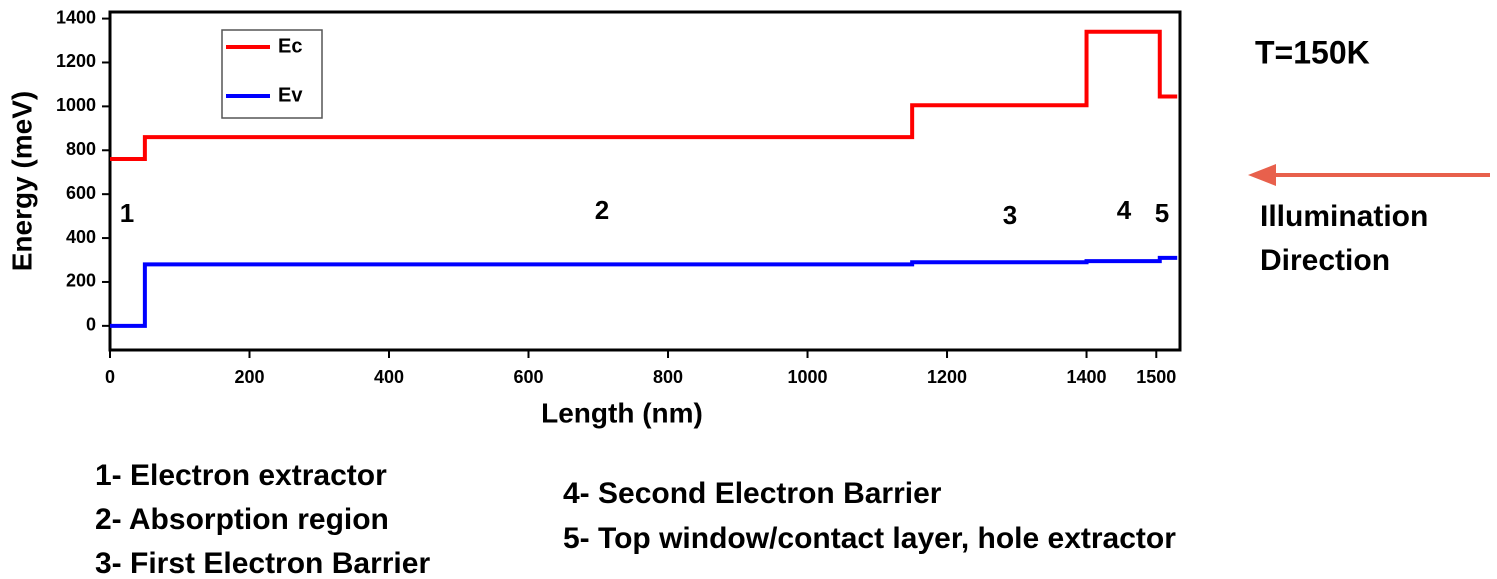  Describe the element at coordinates (1325, 260) in the screenshot. I see `illumination-label: Direction` at that location.